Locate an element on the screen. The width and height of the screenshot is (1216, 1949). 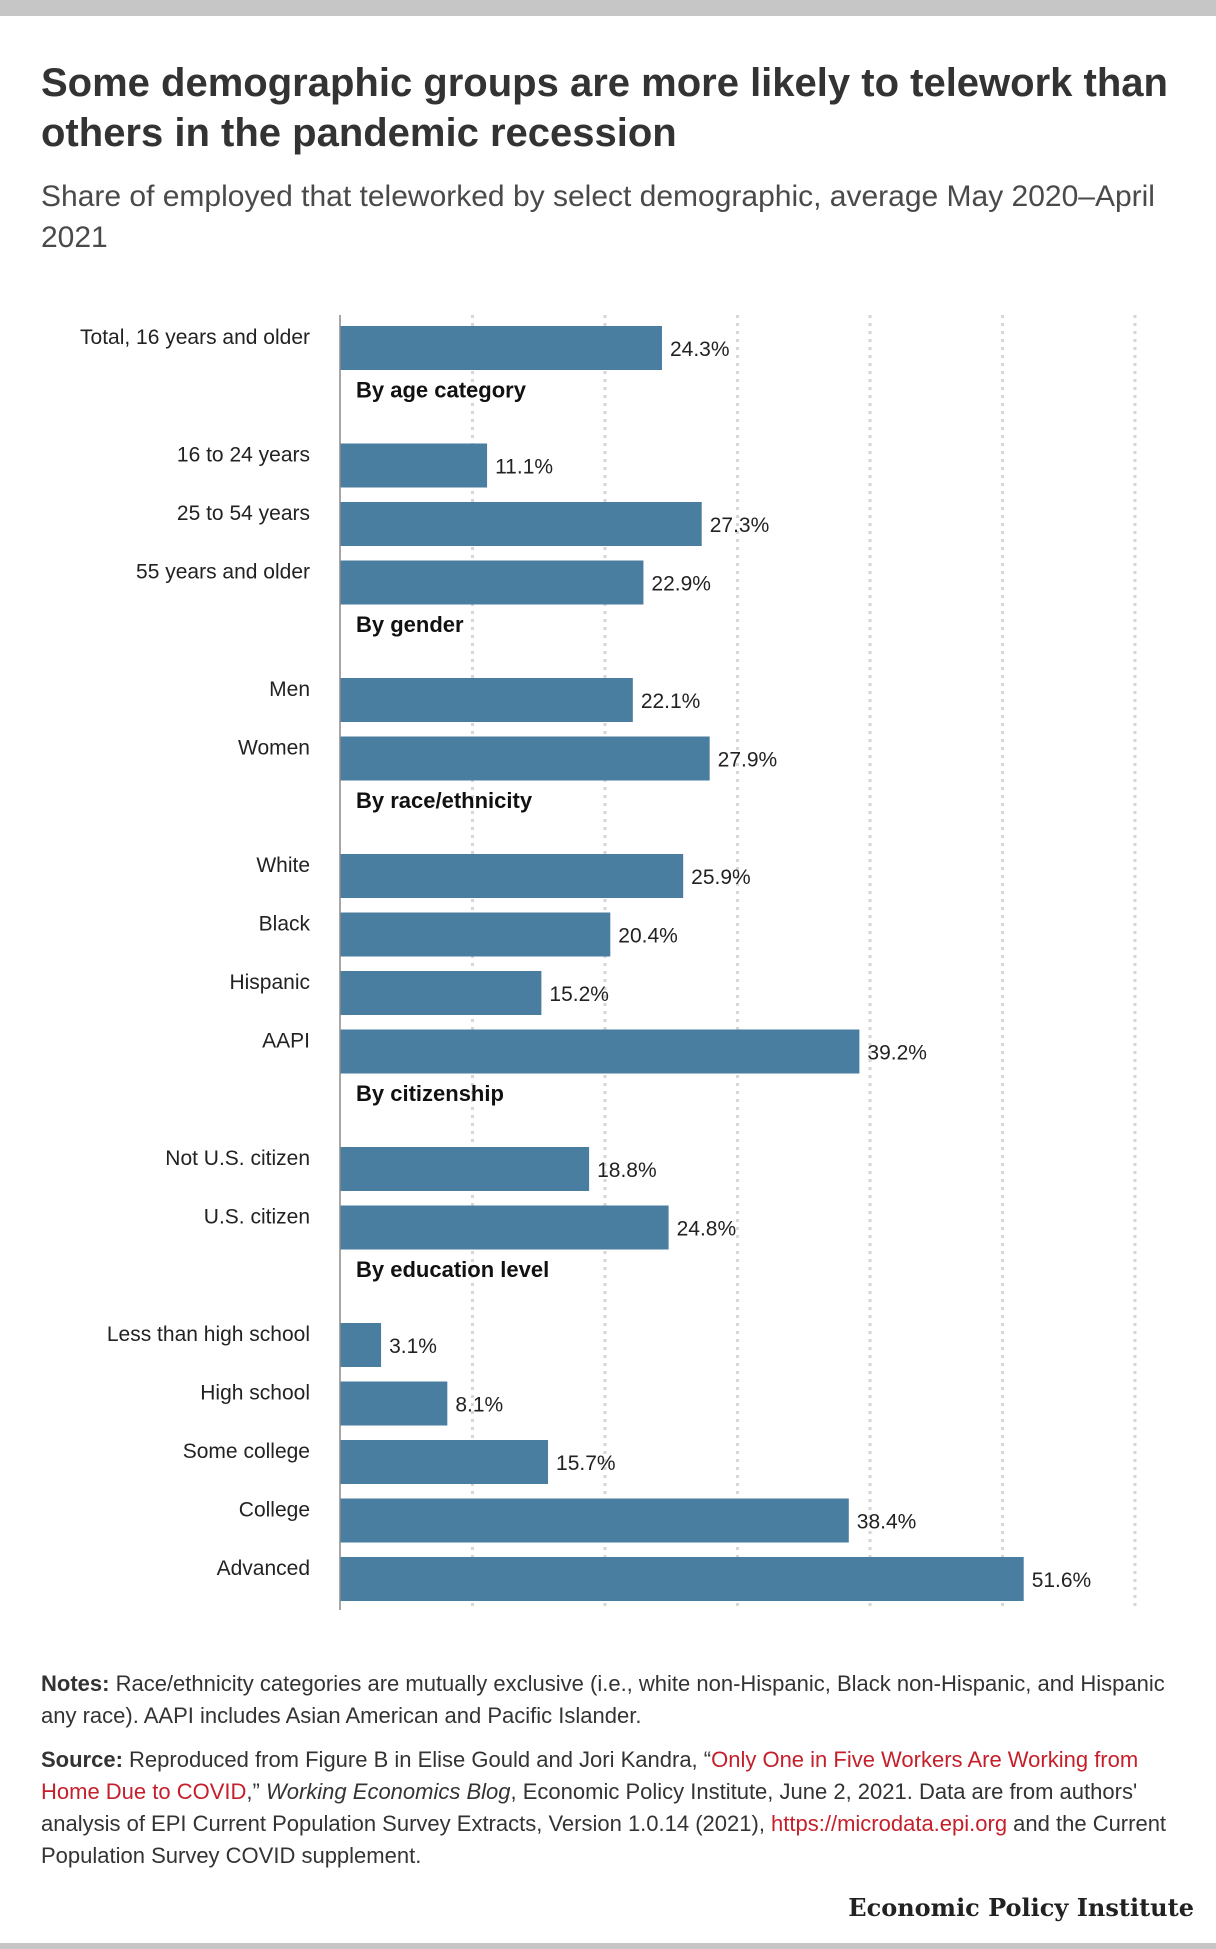
value-label: 18.8% is located at coordinates (627, 1170).